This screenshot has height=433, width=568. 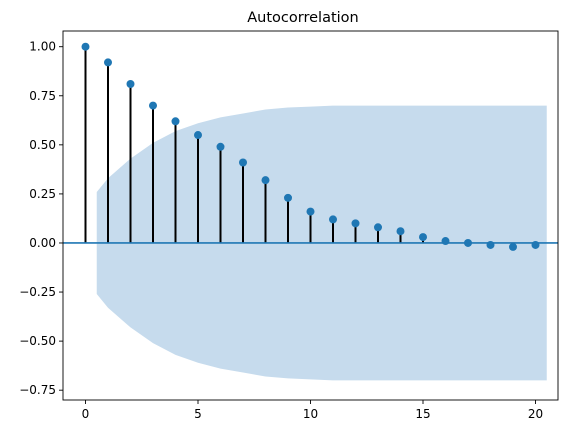 What do you see at coordinates (37, 341) in the screenshot?
I see `y-tick-label: −0.50` at bounding box center [37, 341].